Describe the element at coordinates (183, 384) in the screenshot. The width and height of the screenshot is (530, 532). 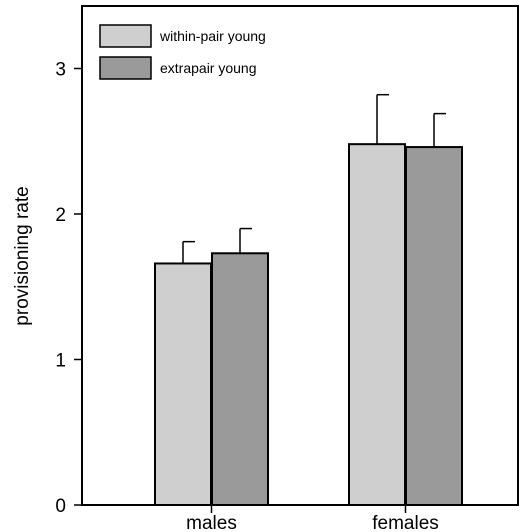
I see `bar-males-within-pair` at that location.